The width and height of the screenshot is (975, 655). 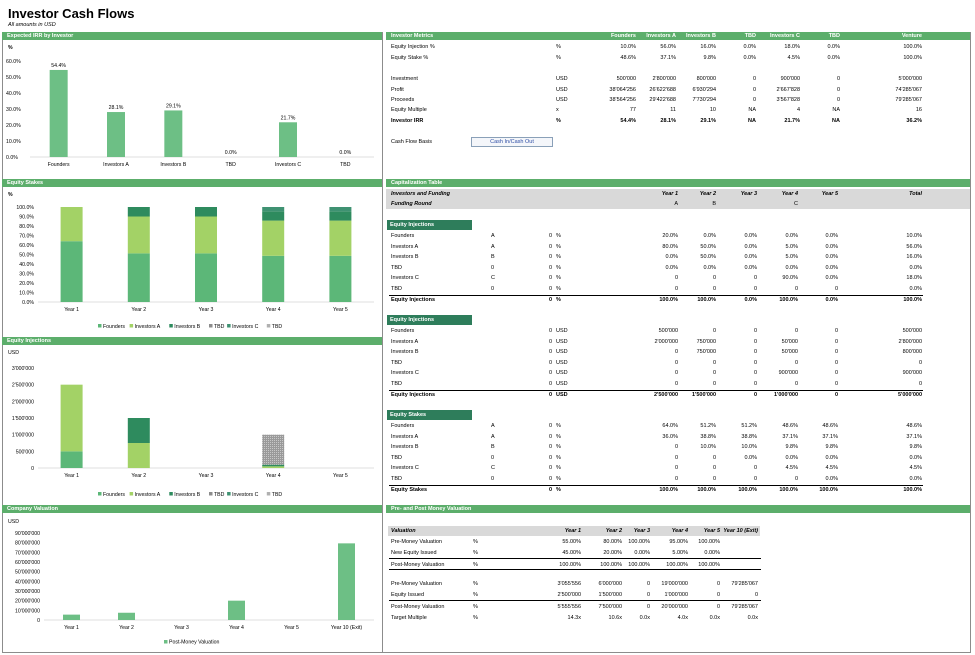 I want to click on cap-total-cell: 100.0%, so click(x=706, y=300).